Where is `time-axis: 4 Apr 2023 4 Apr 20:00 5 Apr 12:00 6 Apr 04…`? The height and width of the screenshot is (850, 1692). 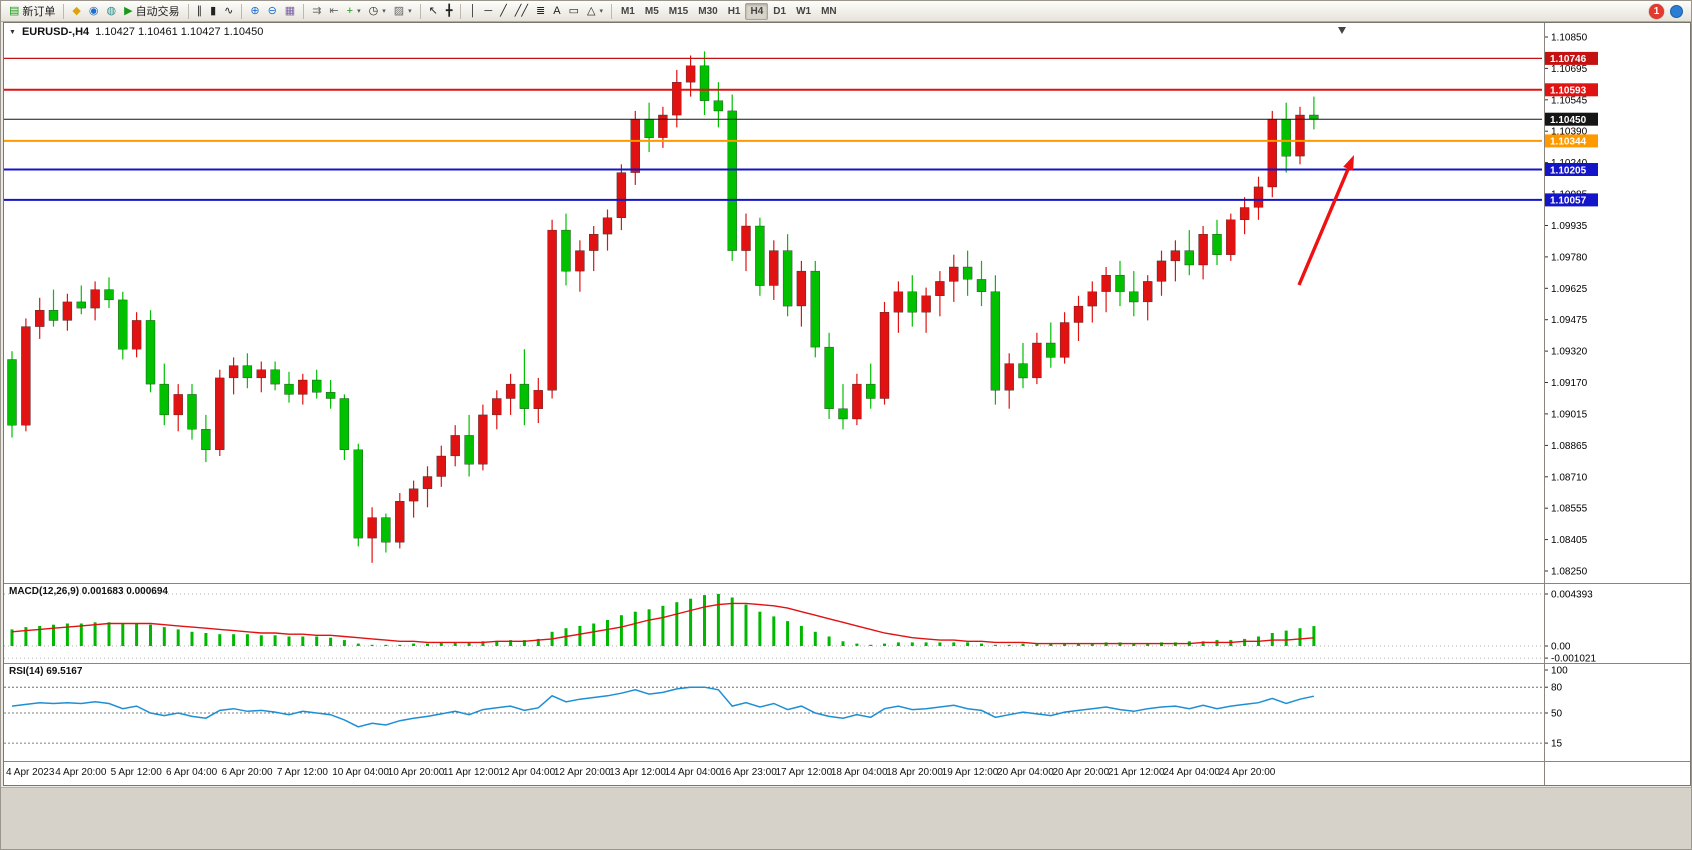
time-axis: 4 Apr 2023 4 Apr 20:00 5 Apr 12:00 6 Apr 04… is located at coordinates (847, 773).